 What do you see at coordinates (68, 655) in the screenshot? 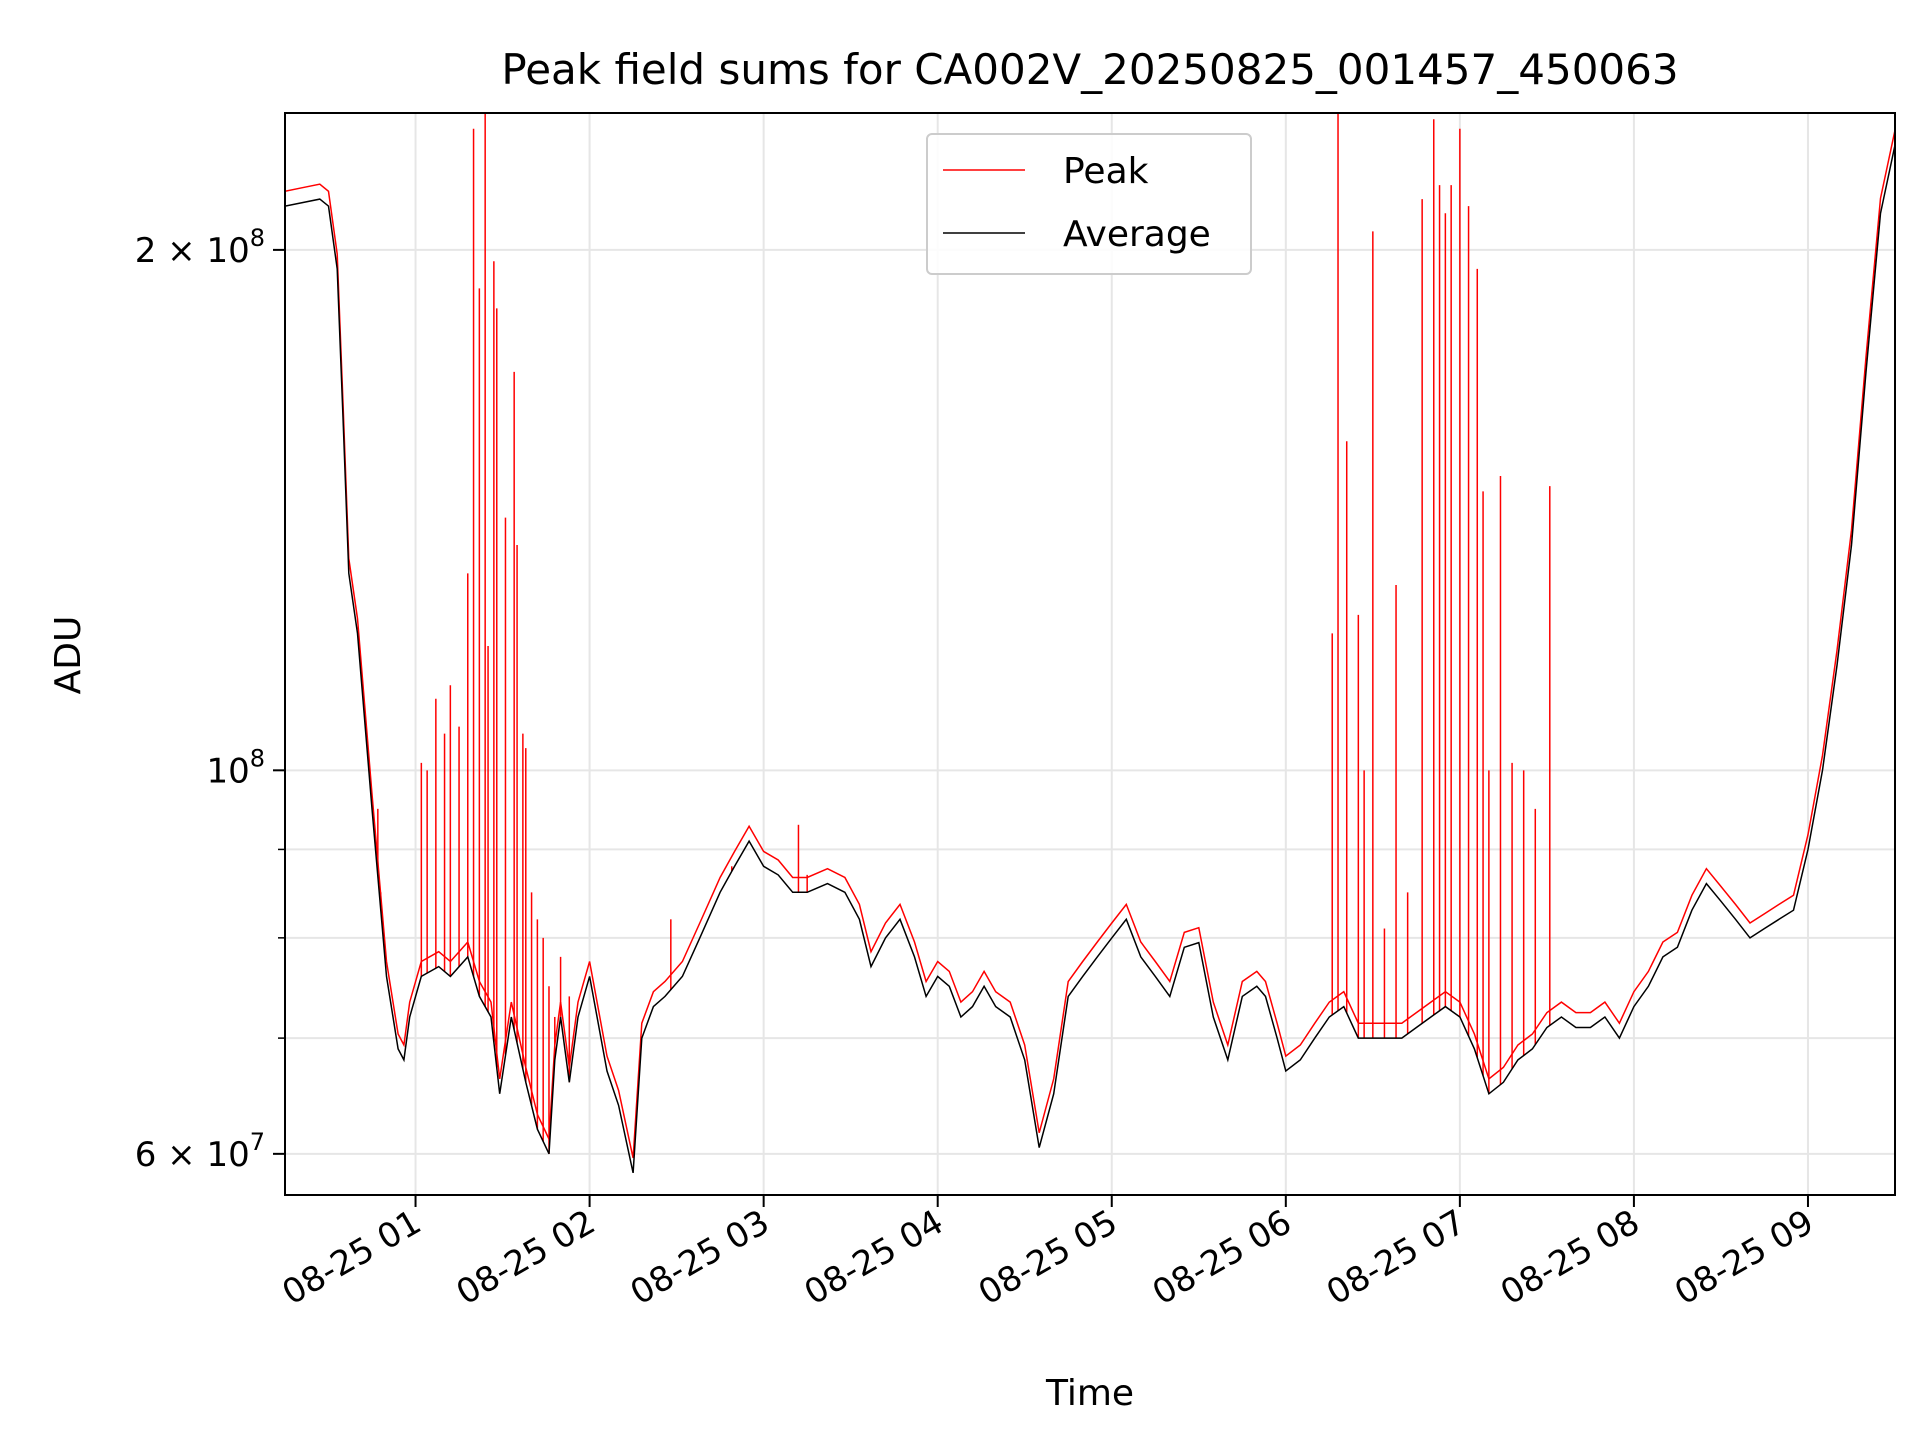
I see `y-axis-label: ADU` at bounding box center [68, 655].